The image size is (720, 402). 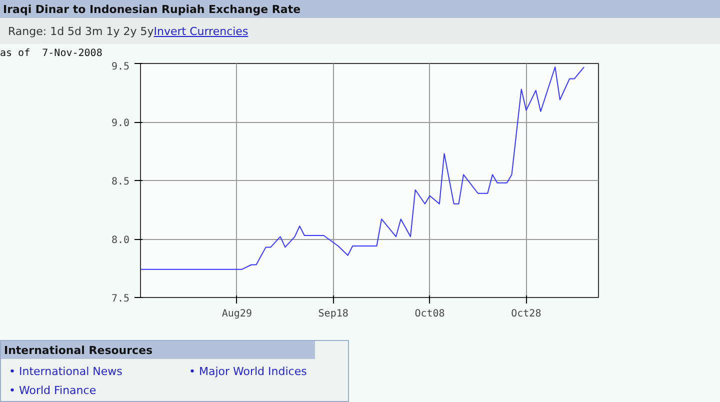 What do you see at coordinates (52, 390) in the screenshot?
I see `text: • World Finance` at bounding box center [52, 390].